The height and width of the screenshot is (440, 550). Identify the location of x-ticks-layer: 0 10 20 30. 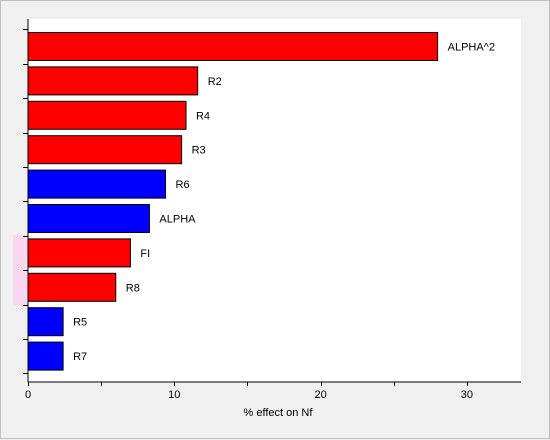
(249, 391).